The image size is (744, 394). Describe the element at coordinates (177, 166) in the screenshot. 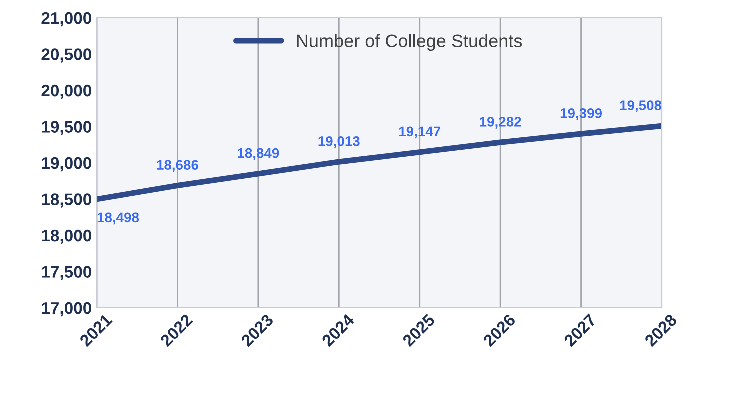

I see `data-label: 18,686` at that location.